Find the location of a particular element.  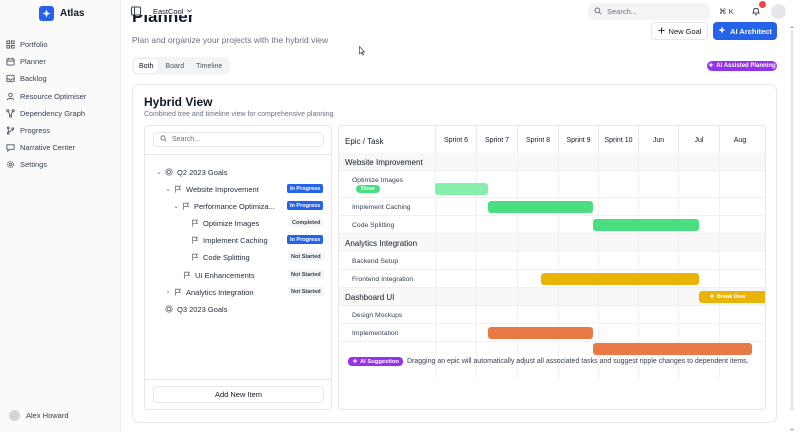

page-scrollbar is located at coordinates (792, 229).